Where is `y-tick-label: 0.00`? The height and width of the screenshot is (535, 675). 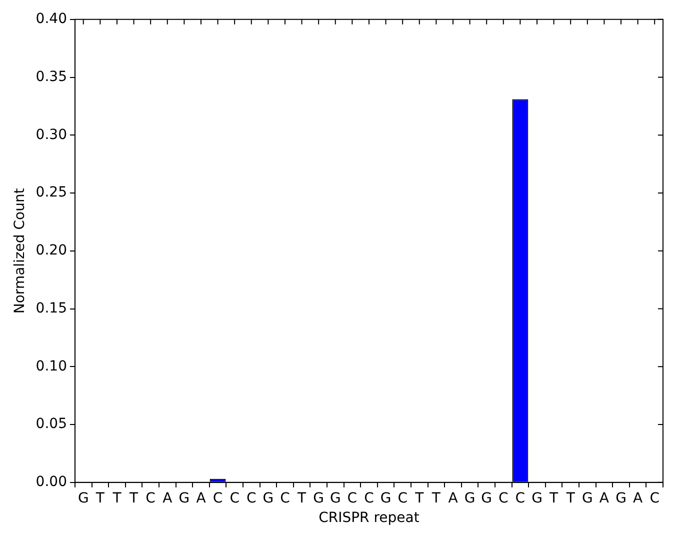 y-tick-label: 0.00 is located at coordinates (51, 482).